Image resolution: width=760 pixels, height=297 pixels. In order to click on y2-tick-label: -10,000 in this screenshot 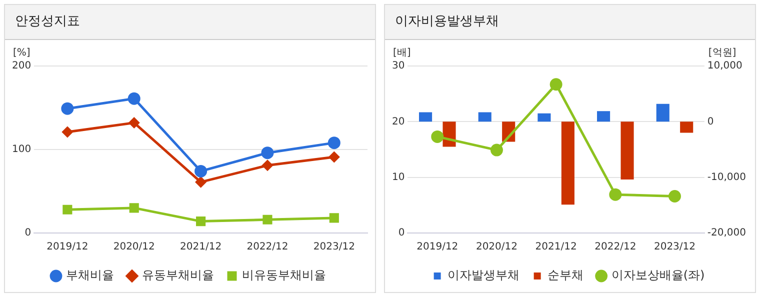, I will do `click(726, 177)`.